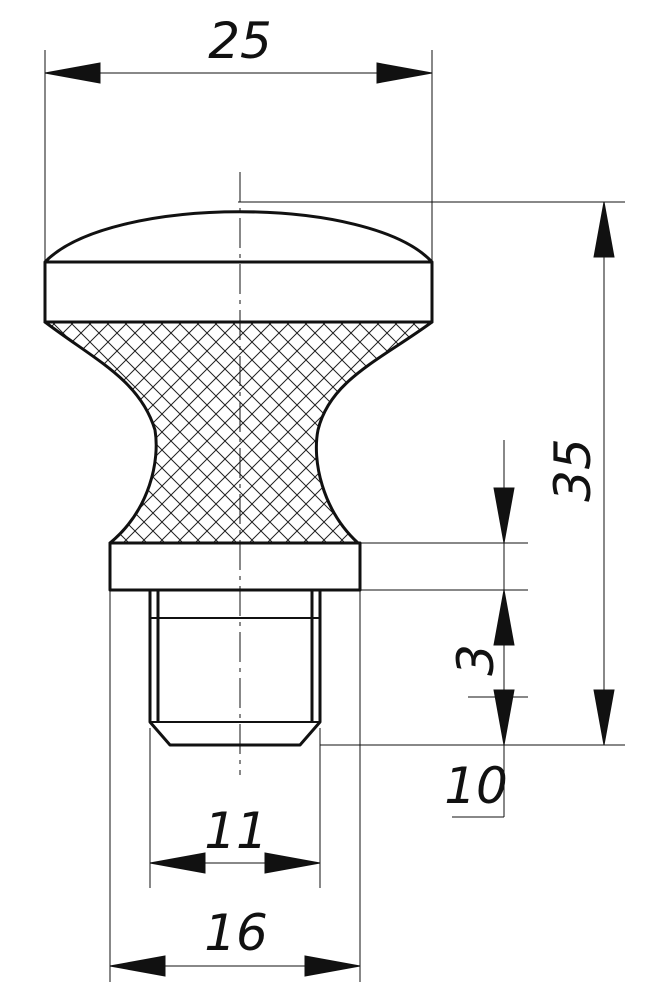  Describe the element at coordinates (476, 660) in the screenshot. I see `dim-chamfer: 3` at that location.